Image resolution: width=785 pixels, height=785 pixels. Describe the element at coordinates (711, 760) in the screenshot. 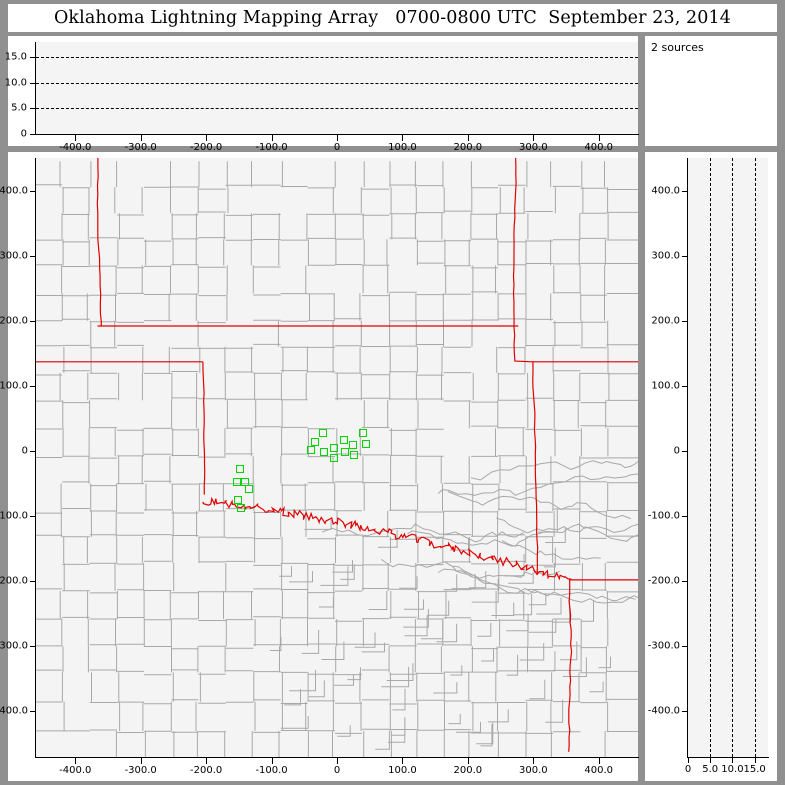

I see `x-tick-5.0` at that location.